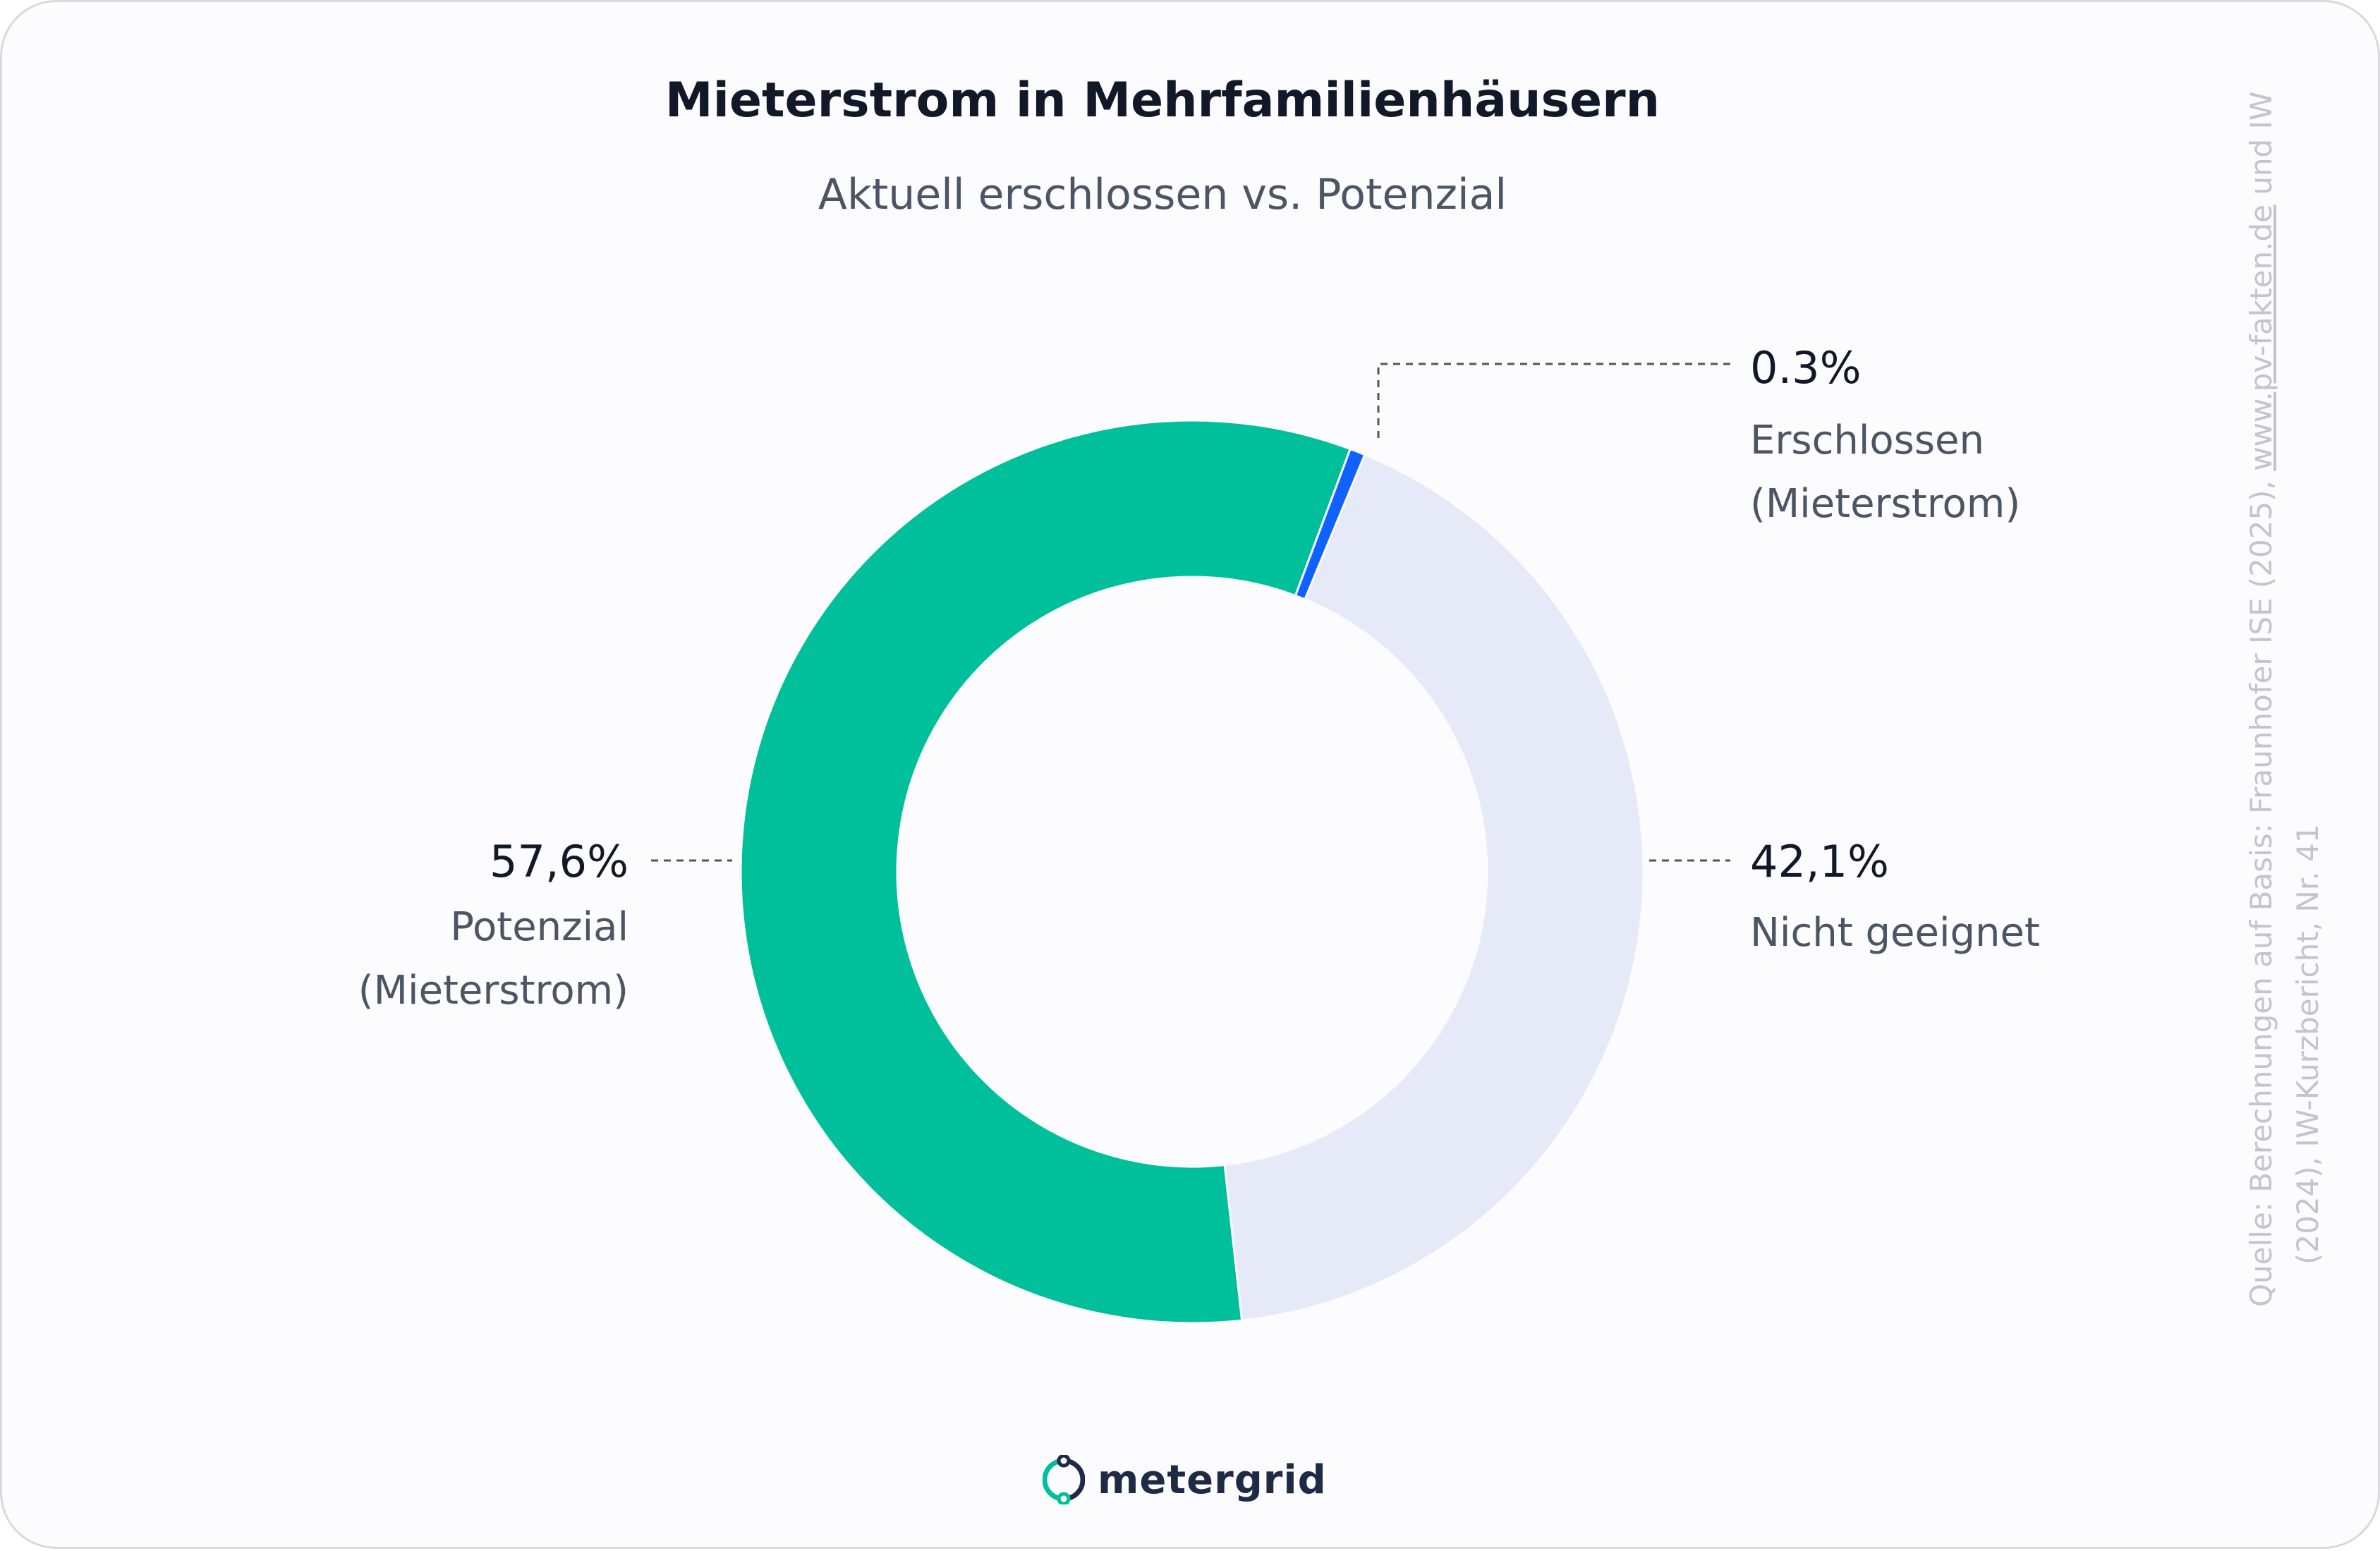 The height and width of the screenshot is (1551, 2380). I want to click on data-label-erschlossen-name-2: (Mieterstrom), so click(1885, 504).